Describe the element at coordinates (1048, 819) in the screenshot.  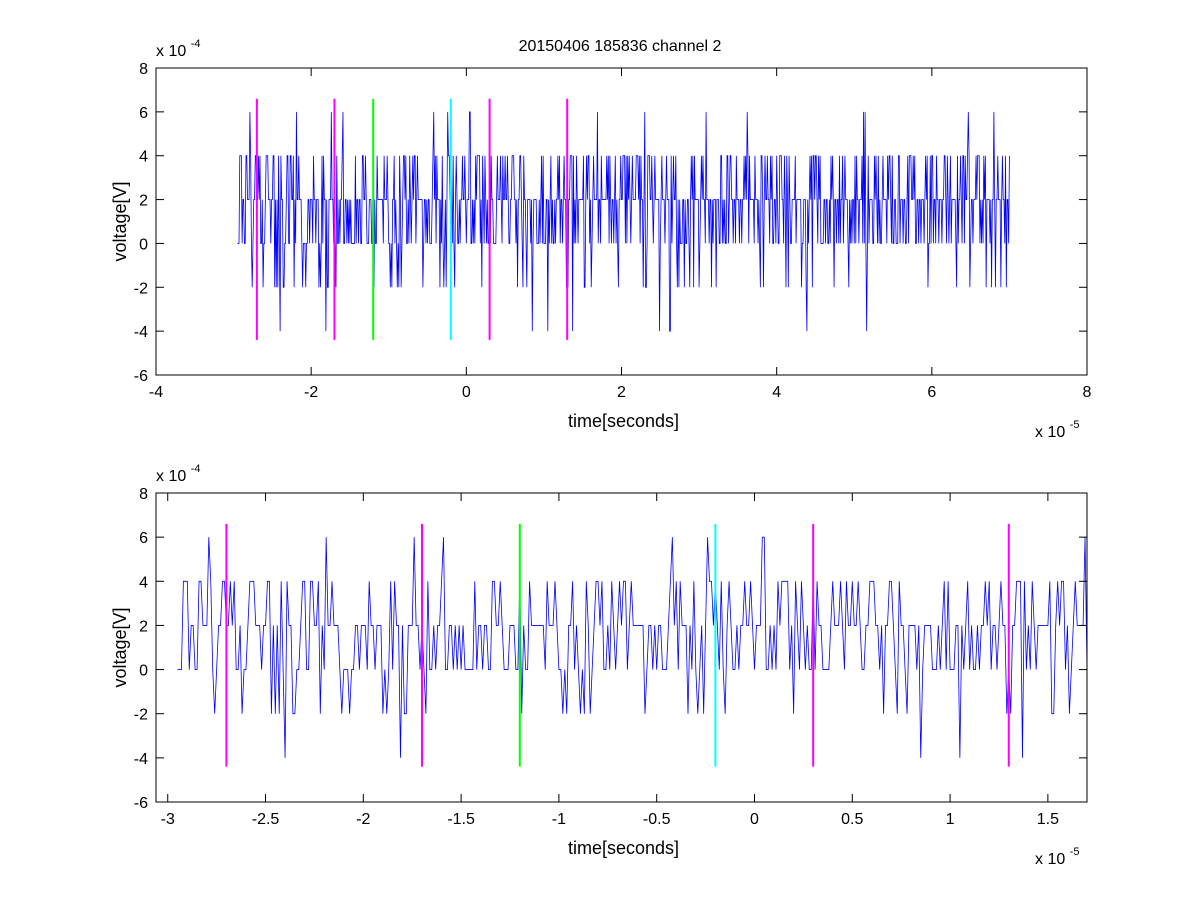
I see `x-tick-label: 1.5` at that location.